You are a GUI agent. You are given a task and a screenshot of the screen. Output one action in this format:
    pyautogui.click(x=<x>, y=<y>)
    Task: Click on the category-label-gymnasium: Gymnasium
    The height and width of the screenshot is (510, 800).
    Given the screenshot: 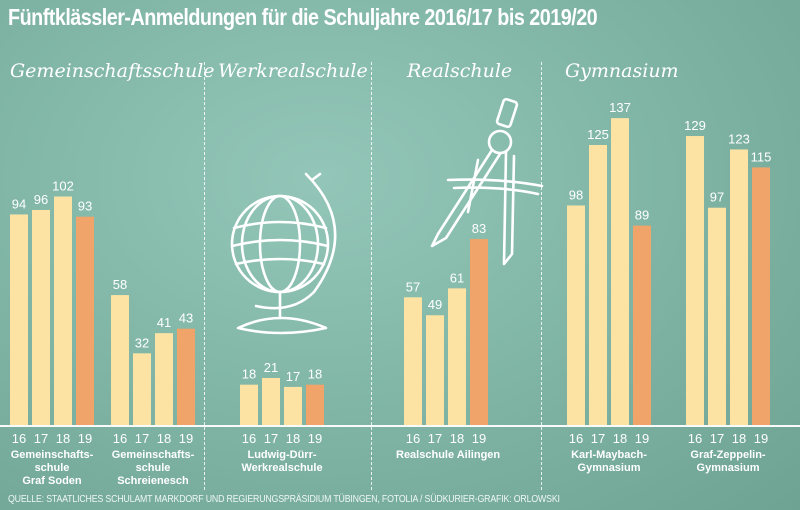 What is the action you would take?
    pyautogui.click(x=622, y=71)
    